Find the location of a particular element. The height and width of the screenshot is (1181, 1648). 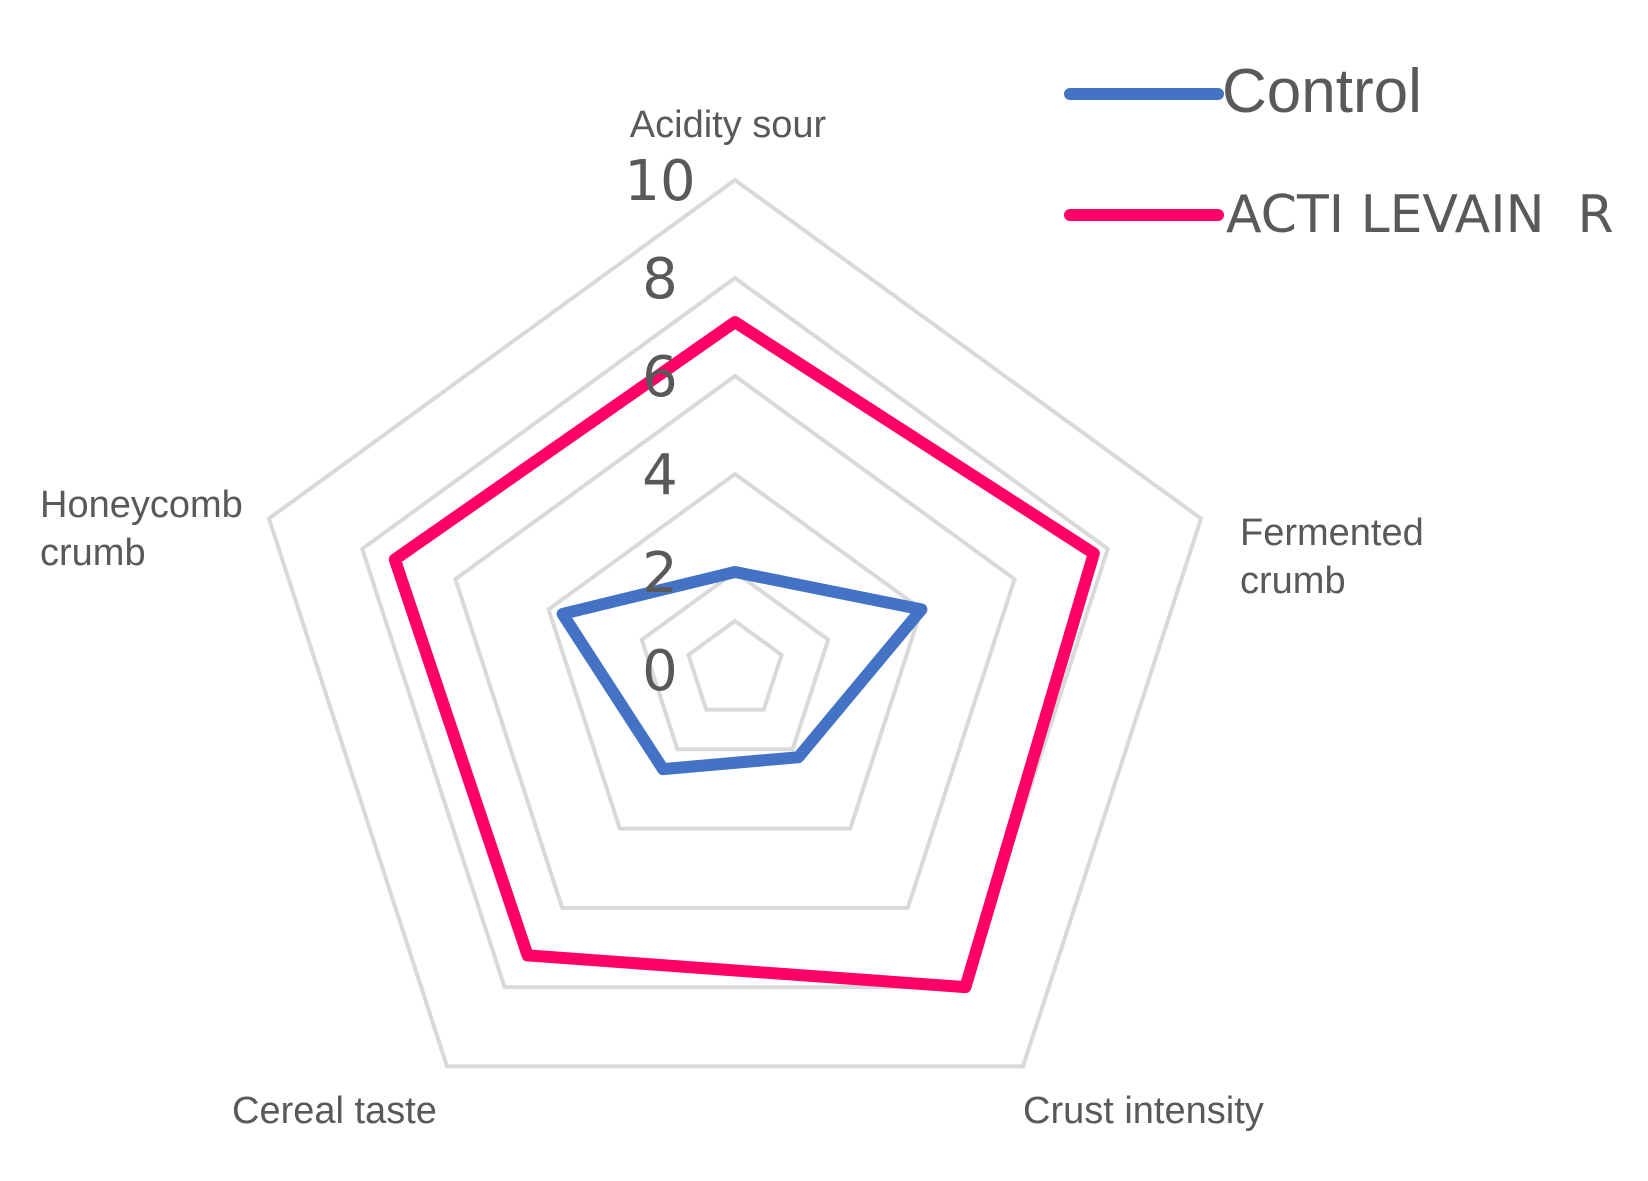

series-line-control is located at coordinates (742, 671).